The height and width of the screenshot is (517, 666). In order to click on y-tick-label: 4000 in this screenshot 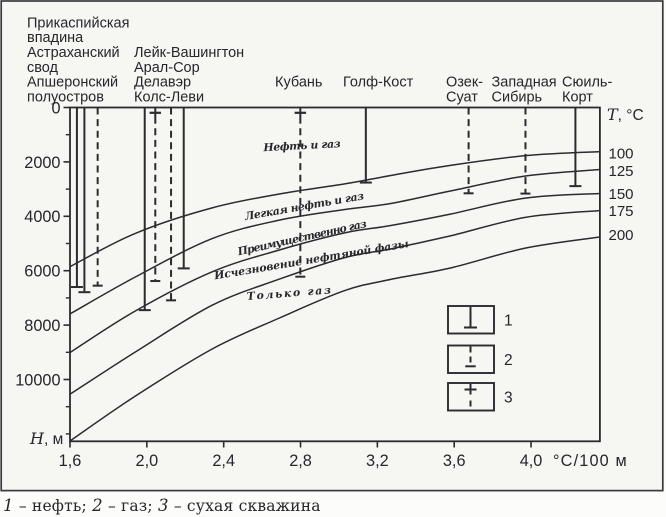, I will do `click(42, 217)`.